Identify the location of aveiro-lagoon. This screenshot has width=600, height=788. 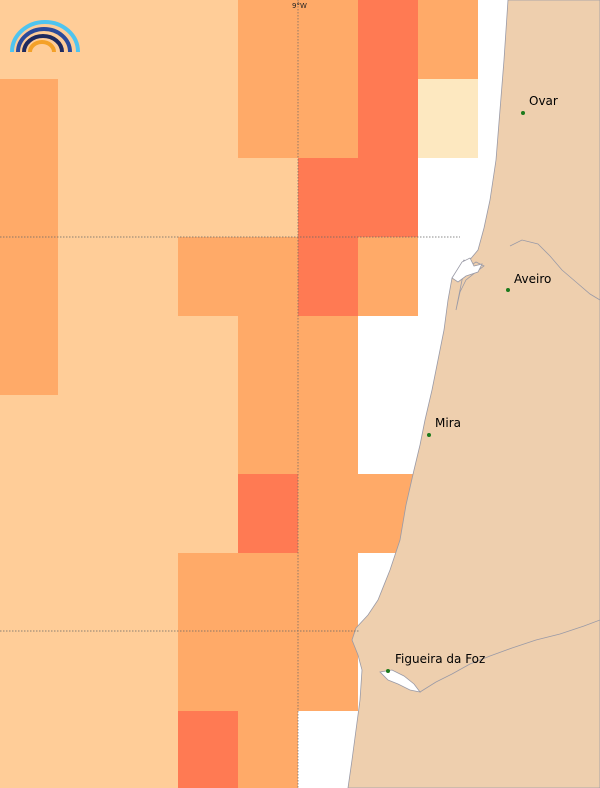
(467, 270).